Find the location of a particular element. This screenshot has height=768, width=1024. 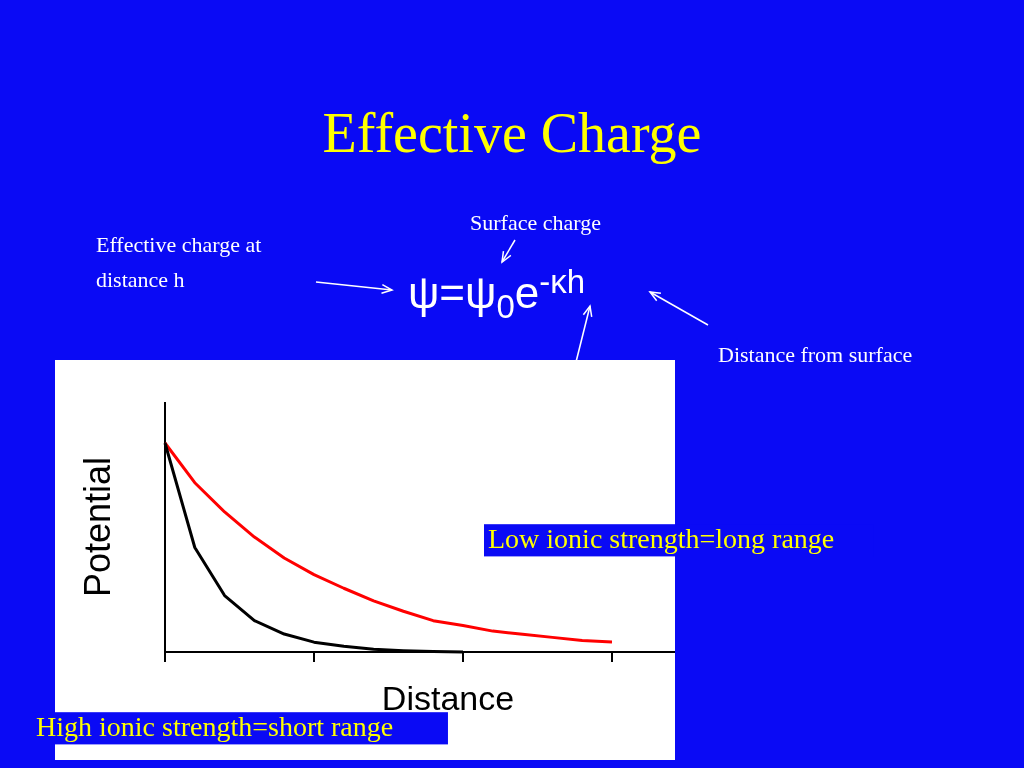

text: Effective charge at distance h is located at coordinates (179, 262).